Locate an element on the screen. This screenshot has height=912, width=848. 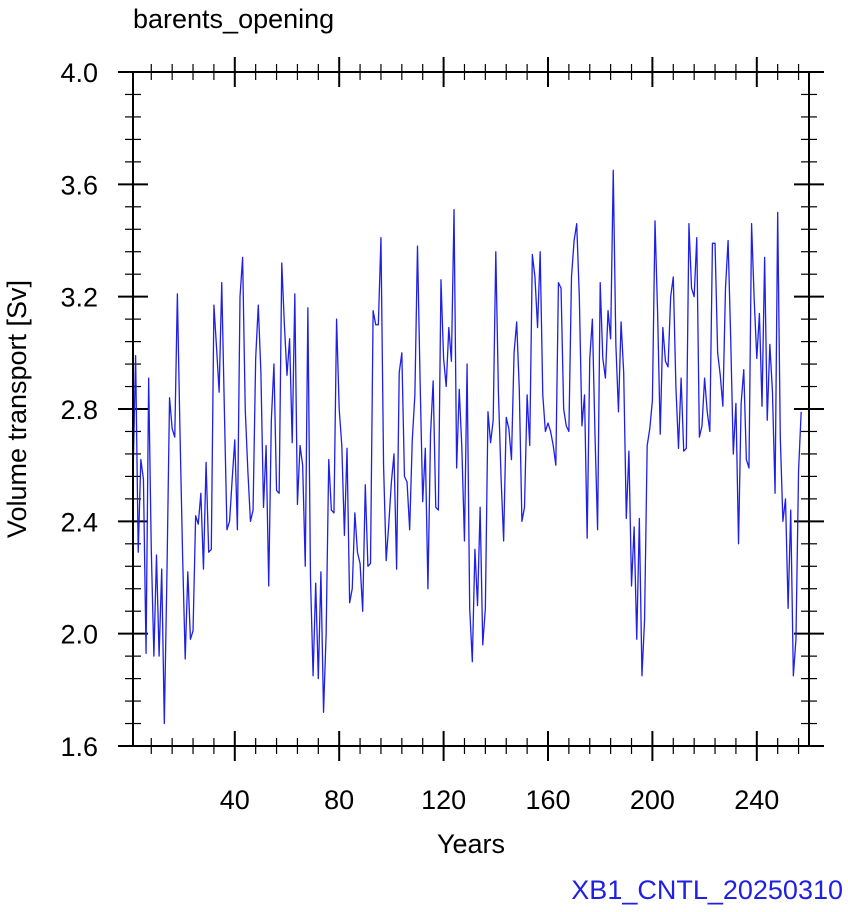
x-tick-label: 200 is located at coordinates (652, 800).